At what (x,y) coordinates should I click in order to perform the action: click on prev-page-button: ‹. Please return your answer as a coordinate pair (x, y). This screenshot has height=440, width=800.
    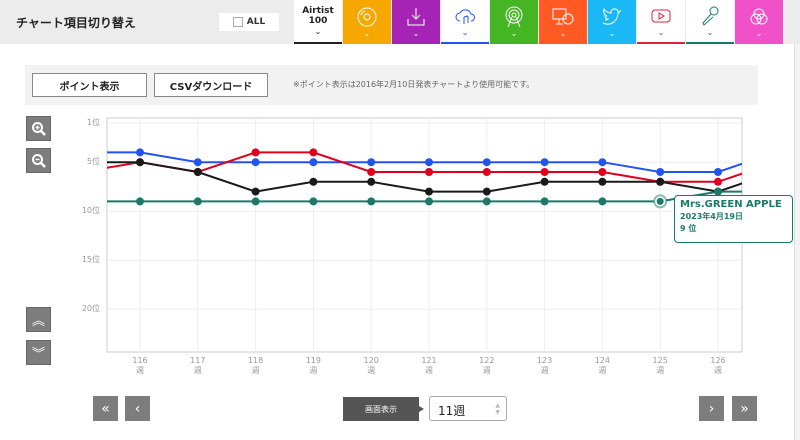
    Looking at the image, I should click on (137, 408).